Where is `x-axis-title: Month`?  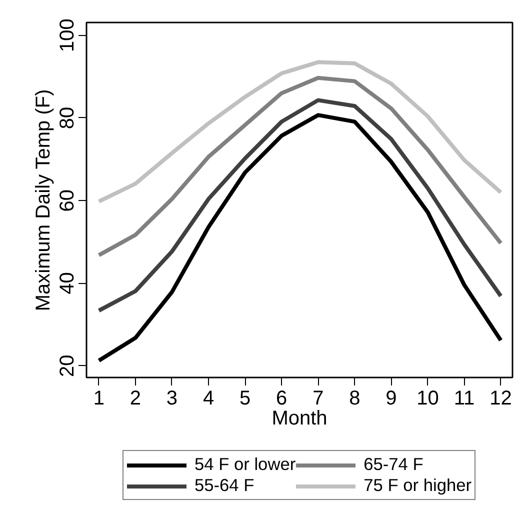
x-axis-title: Month is located at coordinates (300, 419).